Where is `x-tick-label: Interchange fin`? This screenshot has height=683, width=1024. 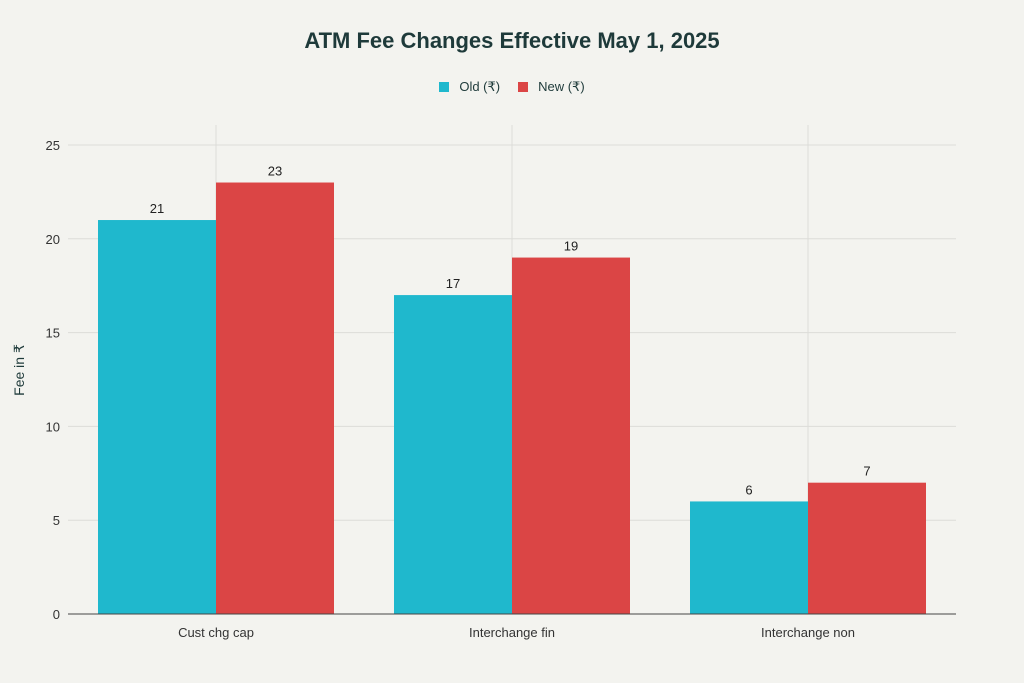 x-tick-label: Interchange fin is located at coordinates (512, 632).